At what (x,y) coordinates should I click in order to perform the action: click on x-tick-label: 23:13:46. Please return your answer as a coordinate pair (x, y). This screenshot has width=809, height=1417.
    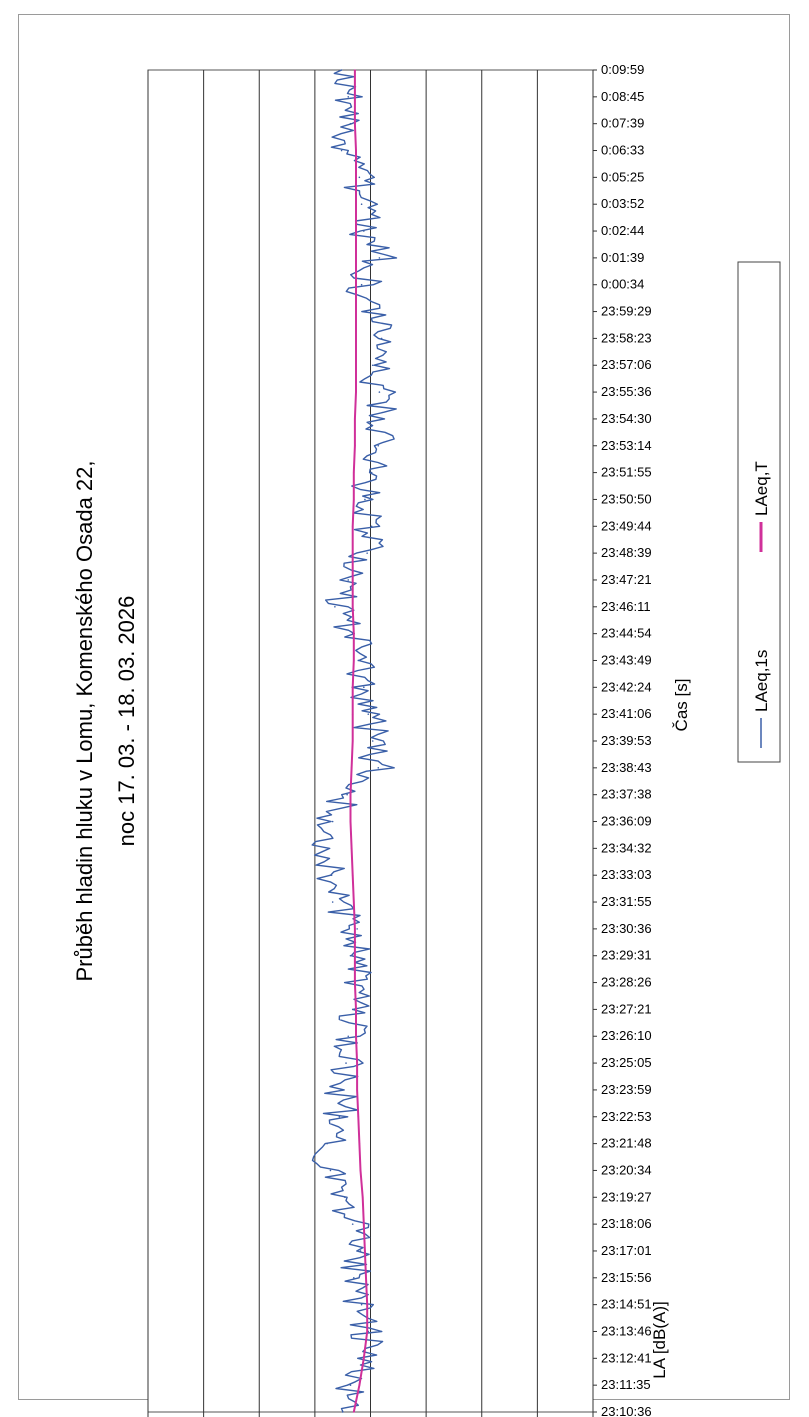
    Looking at the image, I should click on (626, 1330).